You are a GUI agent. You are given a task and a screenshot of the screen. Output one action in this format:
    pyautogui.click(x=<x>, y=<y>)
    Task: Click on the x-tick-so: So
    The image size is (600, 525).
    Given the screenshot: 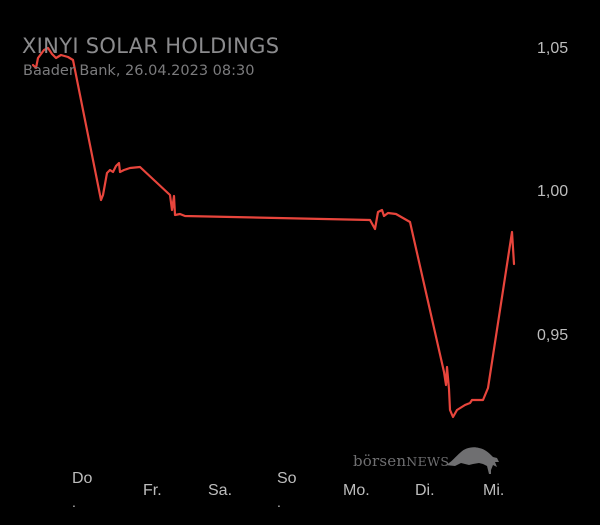 What is the action you would take?
    pyautogui.click(x=287, y=478)
    